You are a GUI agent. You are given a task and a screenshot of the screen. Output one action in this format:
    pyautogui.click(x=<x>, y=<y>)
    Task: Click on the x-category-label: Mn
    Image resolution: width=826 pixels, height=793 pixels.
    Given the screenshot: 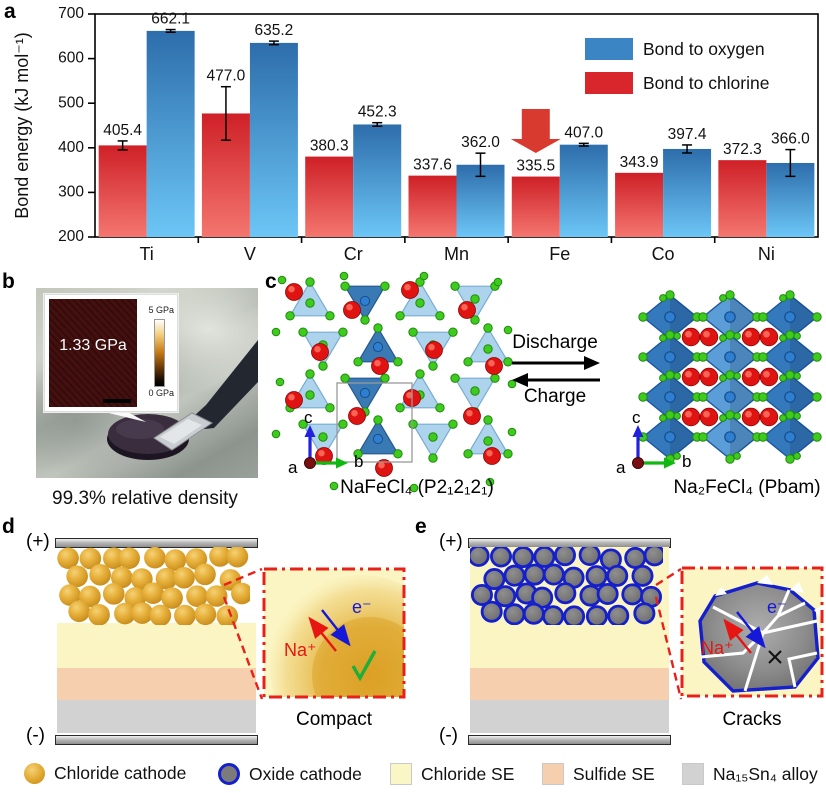 What is the action you would take?
    pyautogui.click(x=456, y=254)
    